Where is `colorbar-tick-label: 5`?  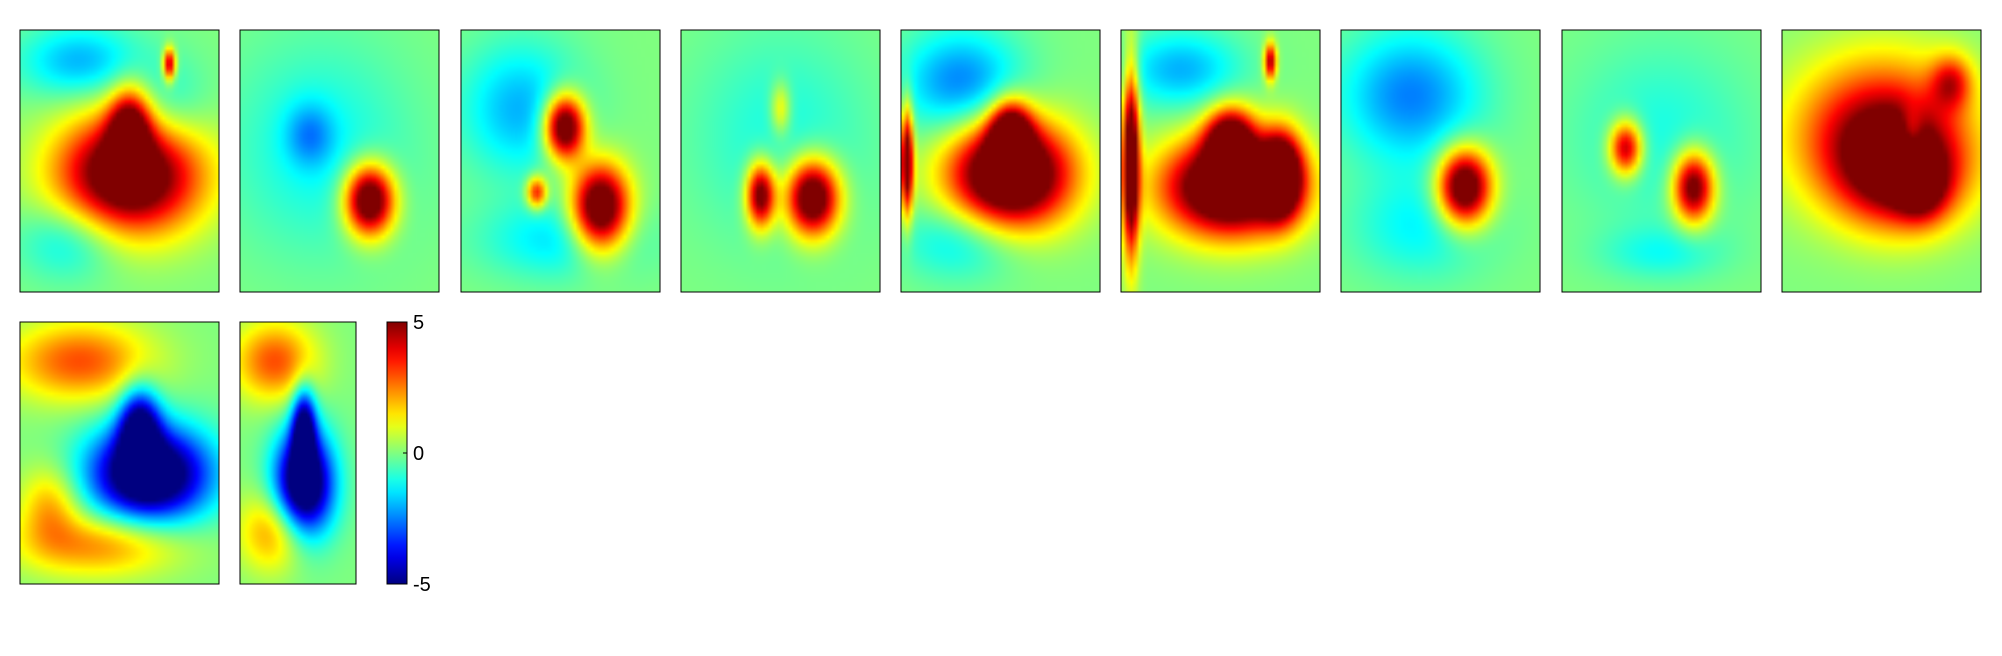 colorbar-tick-label: 5 is located at coordinates (418, 323).